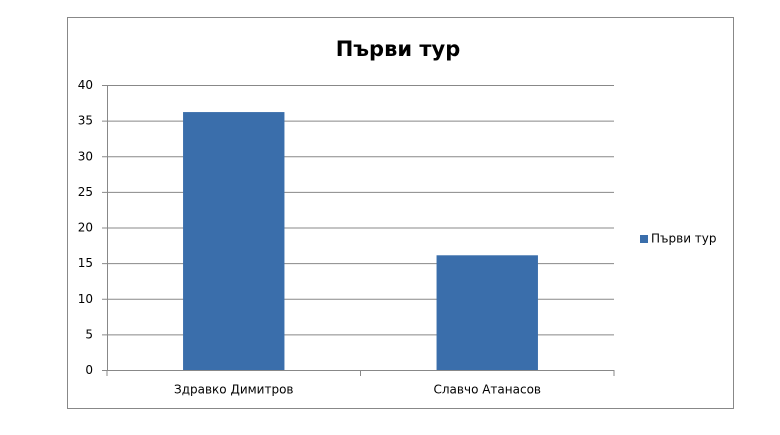  I want to click on y-tick-label: 5, so click(89, 334).